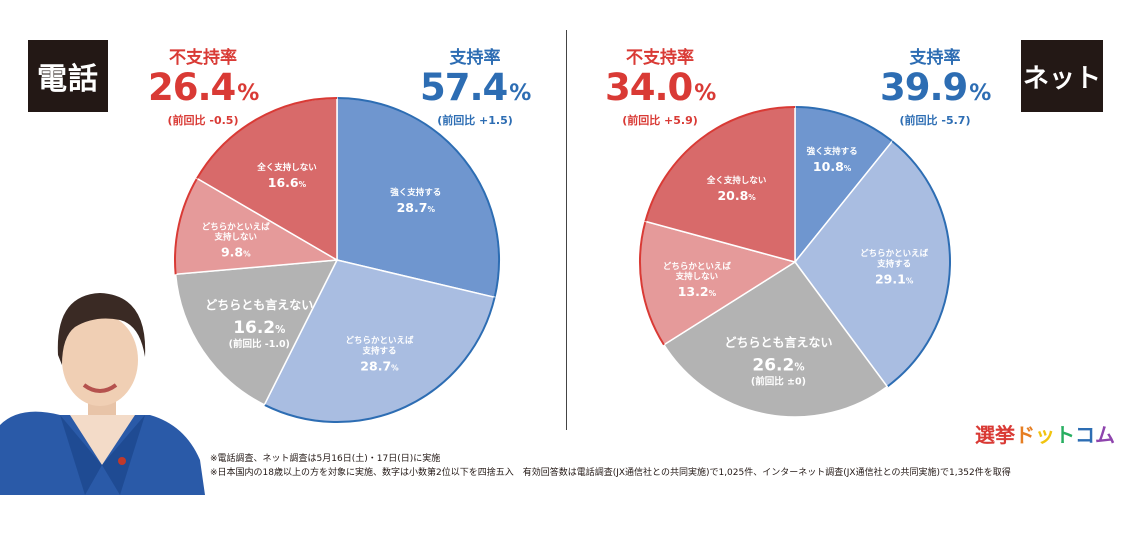  I want to click on pie-slice-value: 16.2%, so click(259, 328).